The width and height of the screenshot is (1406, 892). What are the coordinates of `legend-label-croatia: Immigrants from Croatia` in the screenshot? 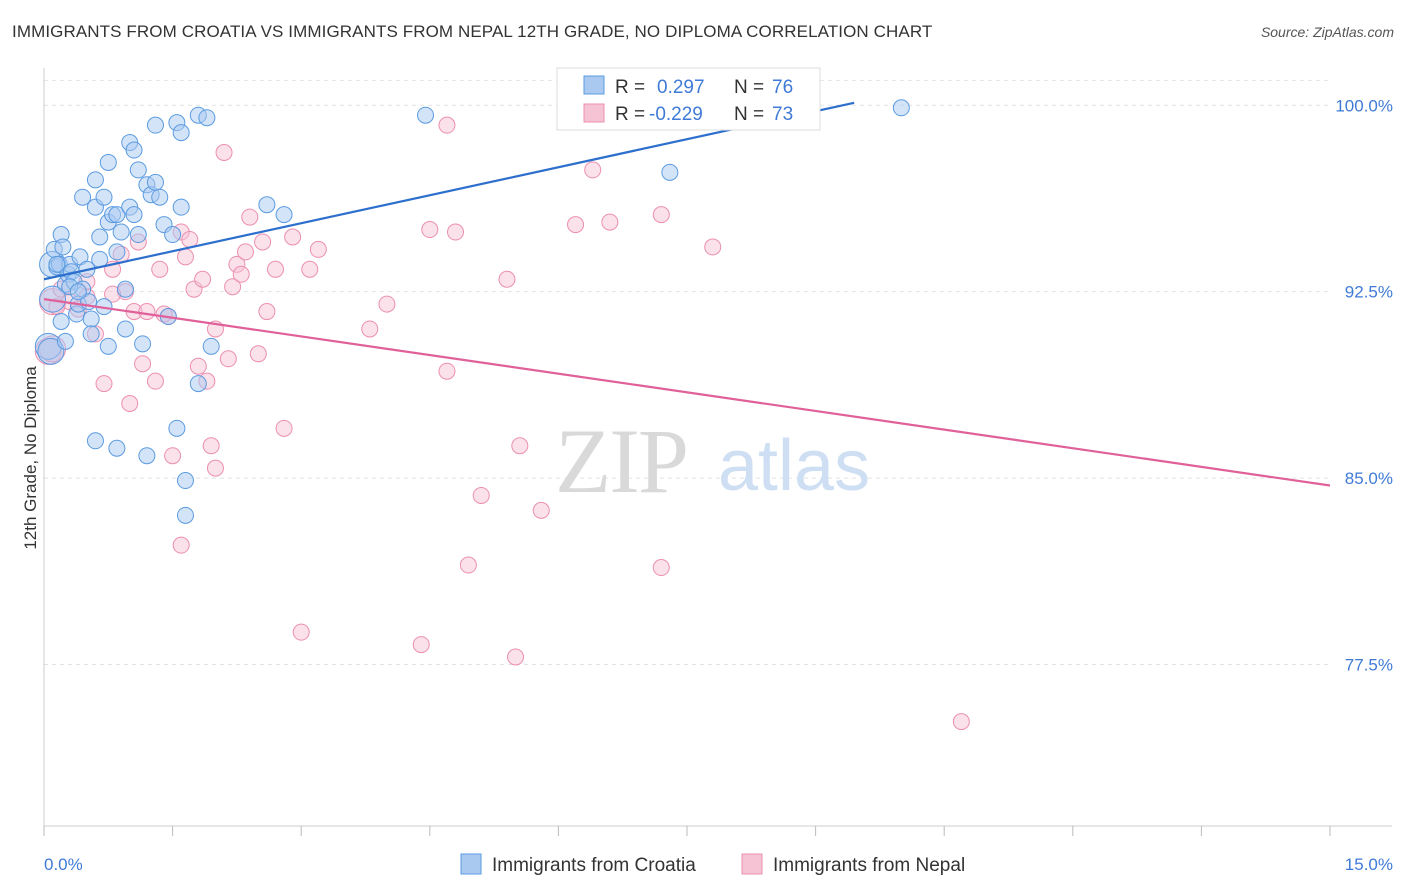 It's located at (594, 865).